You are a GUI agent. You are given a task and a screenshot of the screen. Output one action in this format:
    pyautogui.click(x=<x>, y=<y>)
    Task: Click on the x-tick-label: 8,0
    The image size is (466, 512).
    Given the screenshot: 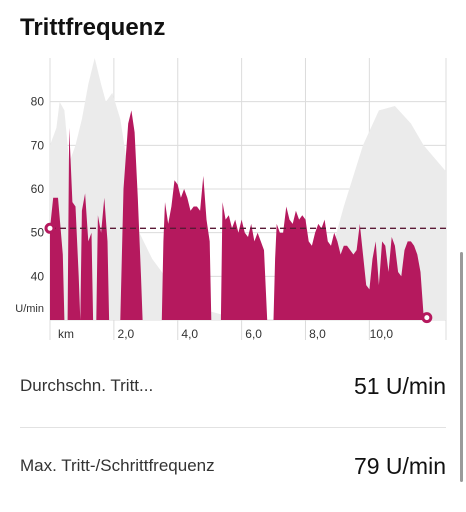 What is the action you would take?
    pyautogui.click(x=317, y=334)
    